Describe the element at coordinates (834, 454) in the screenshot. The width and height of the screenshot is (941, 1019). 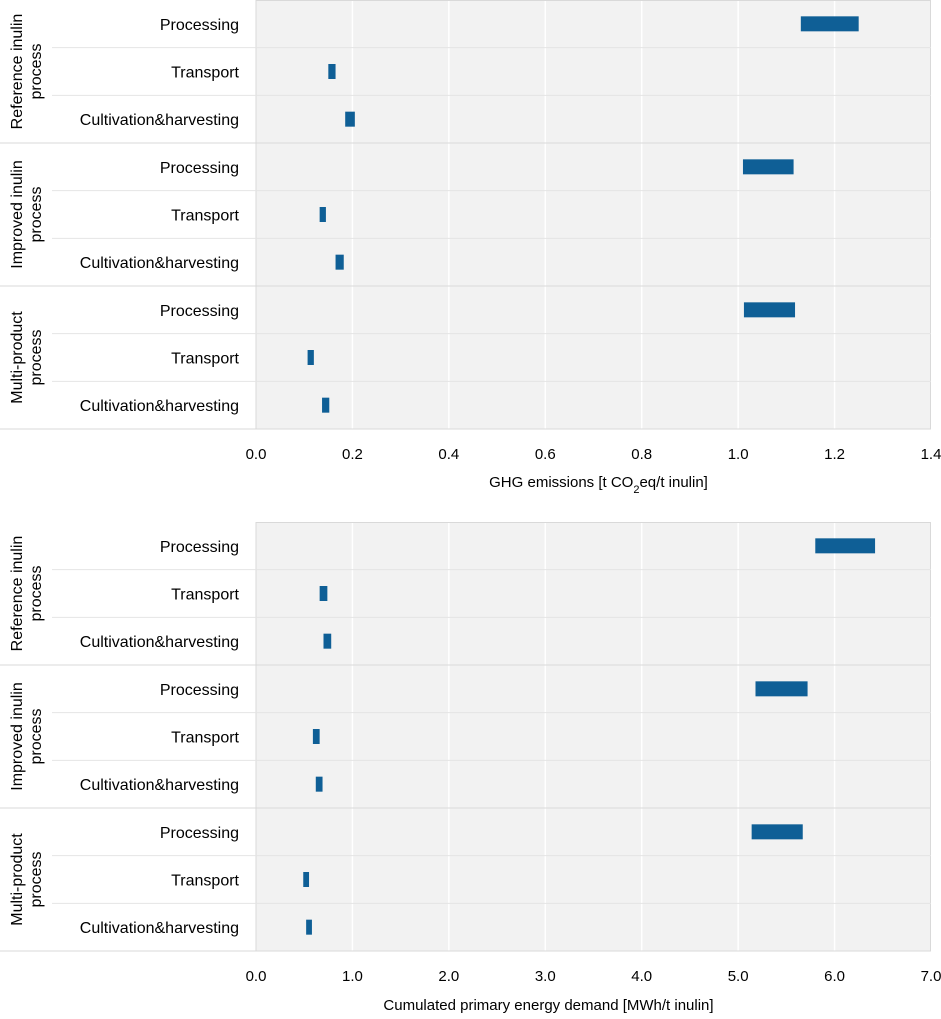
I see `x-tick-label: 1.2` at that location.